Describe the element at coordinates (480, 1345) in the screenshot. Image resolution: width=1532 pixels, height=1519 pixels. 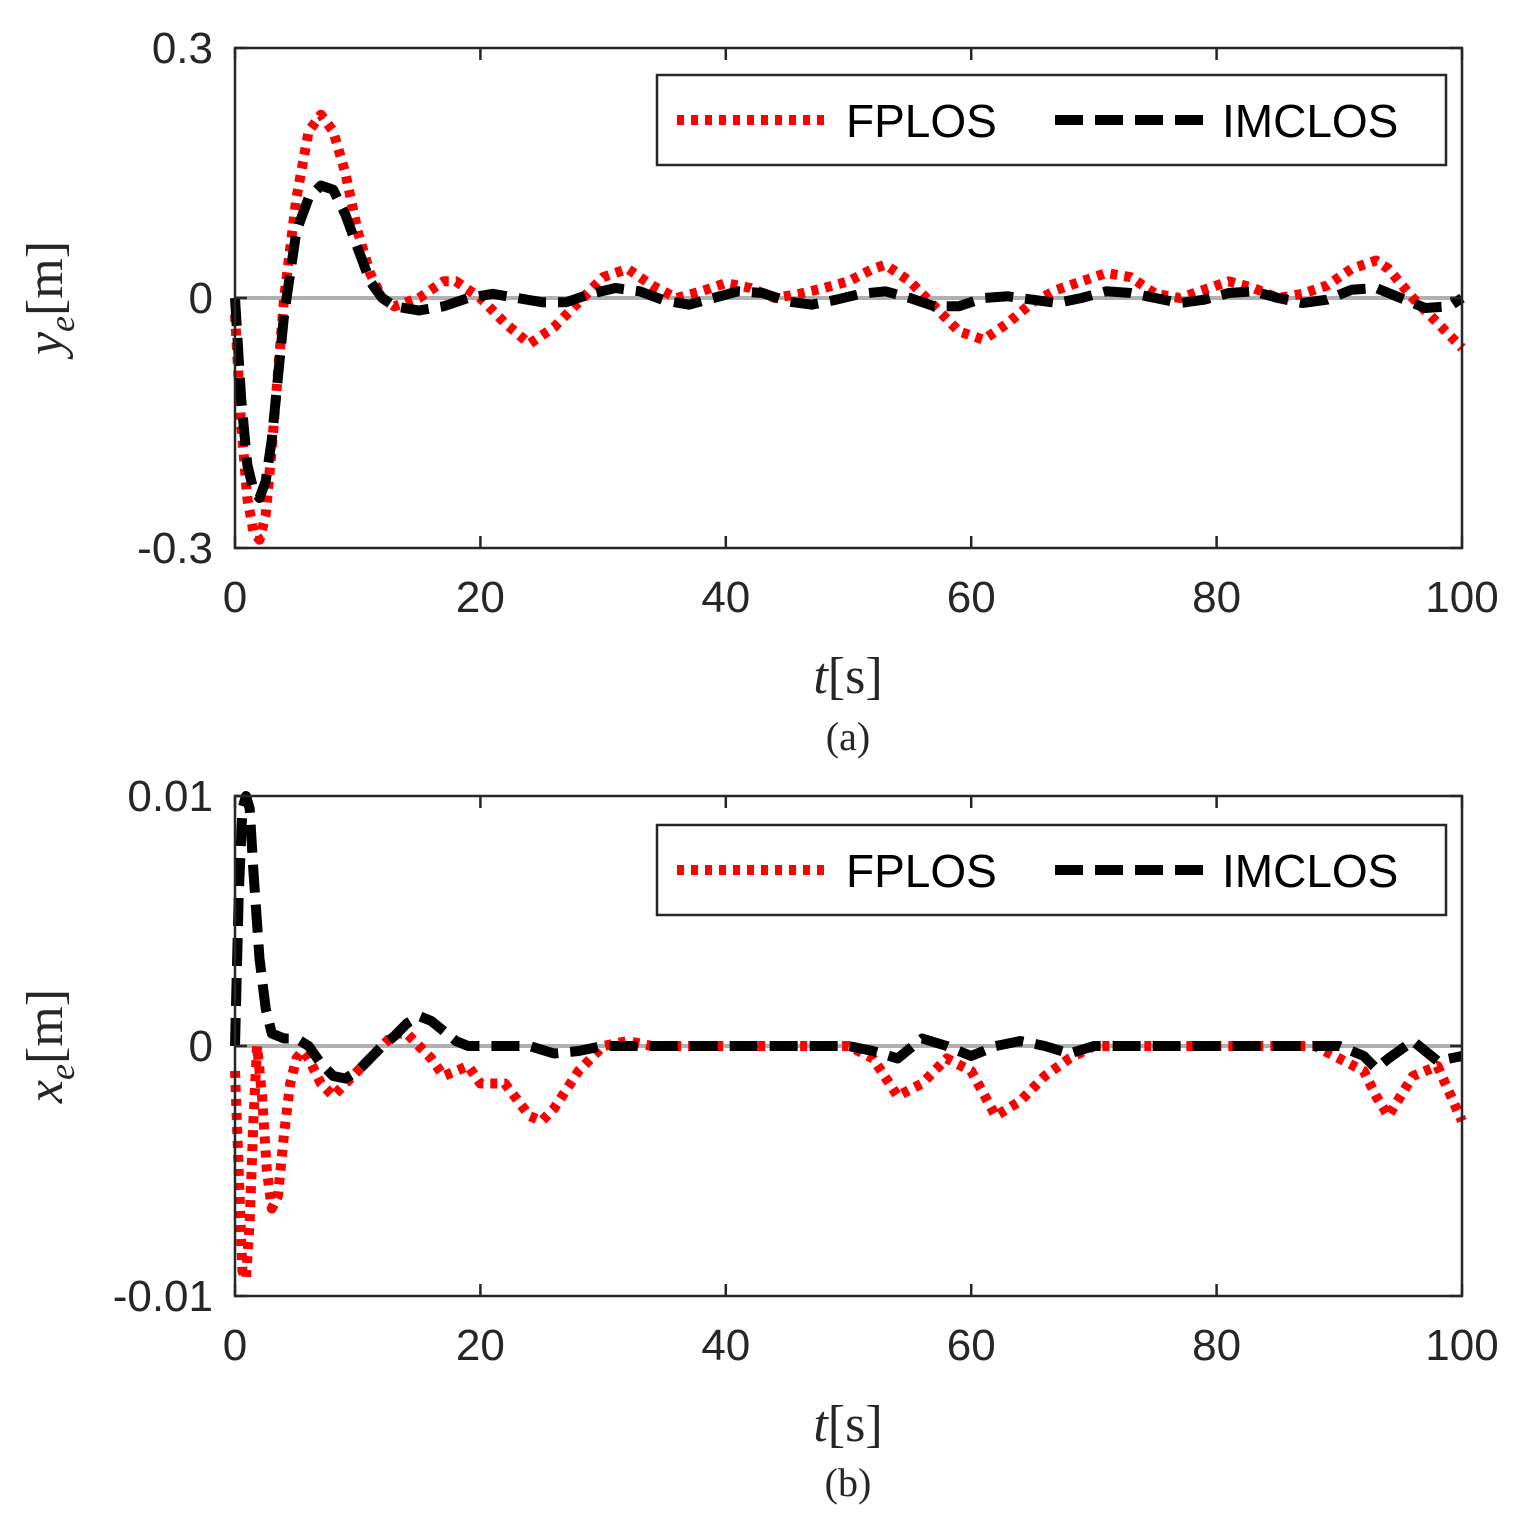
I see `x-tick-label-b: 20` at that location.